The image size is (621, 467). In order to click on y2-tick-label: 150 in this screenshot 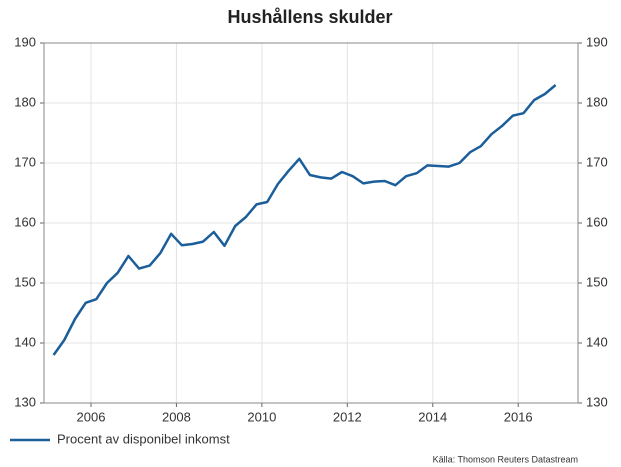, I will do `click(597, 281)`.